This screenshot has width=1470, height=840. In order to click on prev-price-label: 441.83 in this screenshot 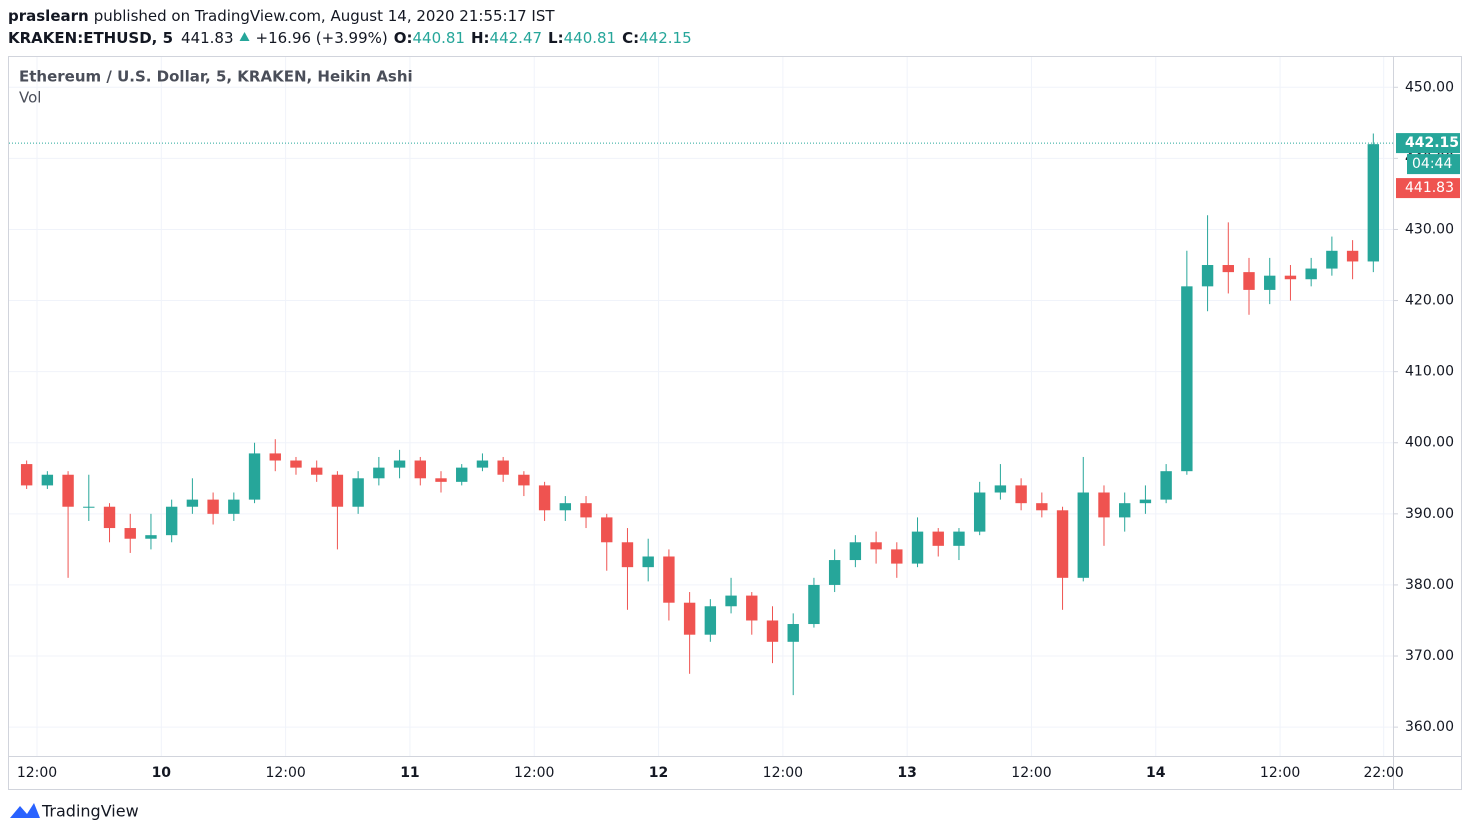, I will do `click(1429, 188)`.